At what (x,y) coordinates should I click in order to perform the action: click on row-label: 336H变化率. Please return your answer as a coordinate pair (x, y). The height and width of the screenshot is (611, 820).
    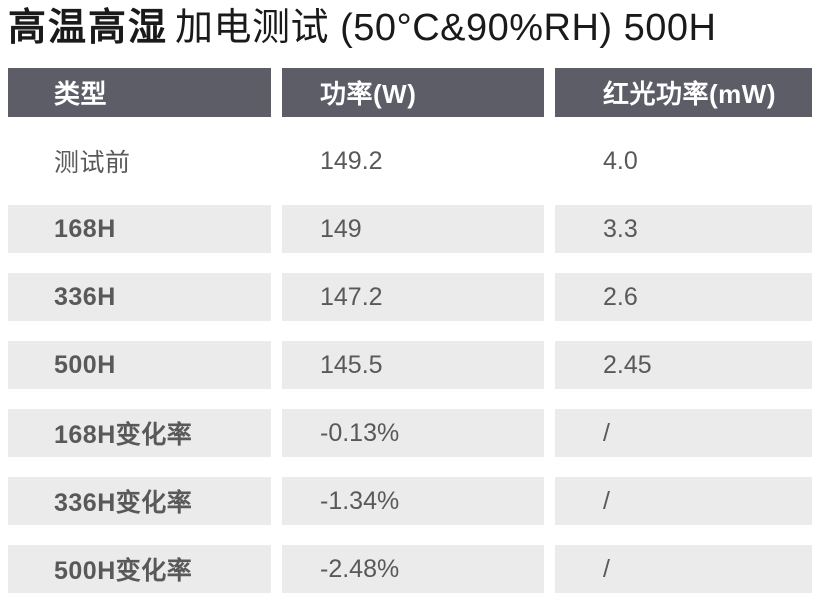
    Looking at the image, I should click on (139, 501).